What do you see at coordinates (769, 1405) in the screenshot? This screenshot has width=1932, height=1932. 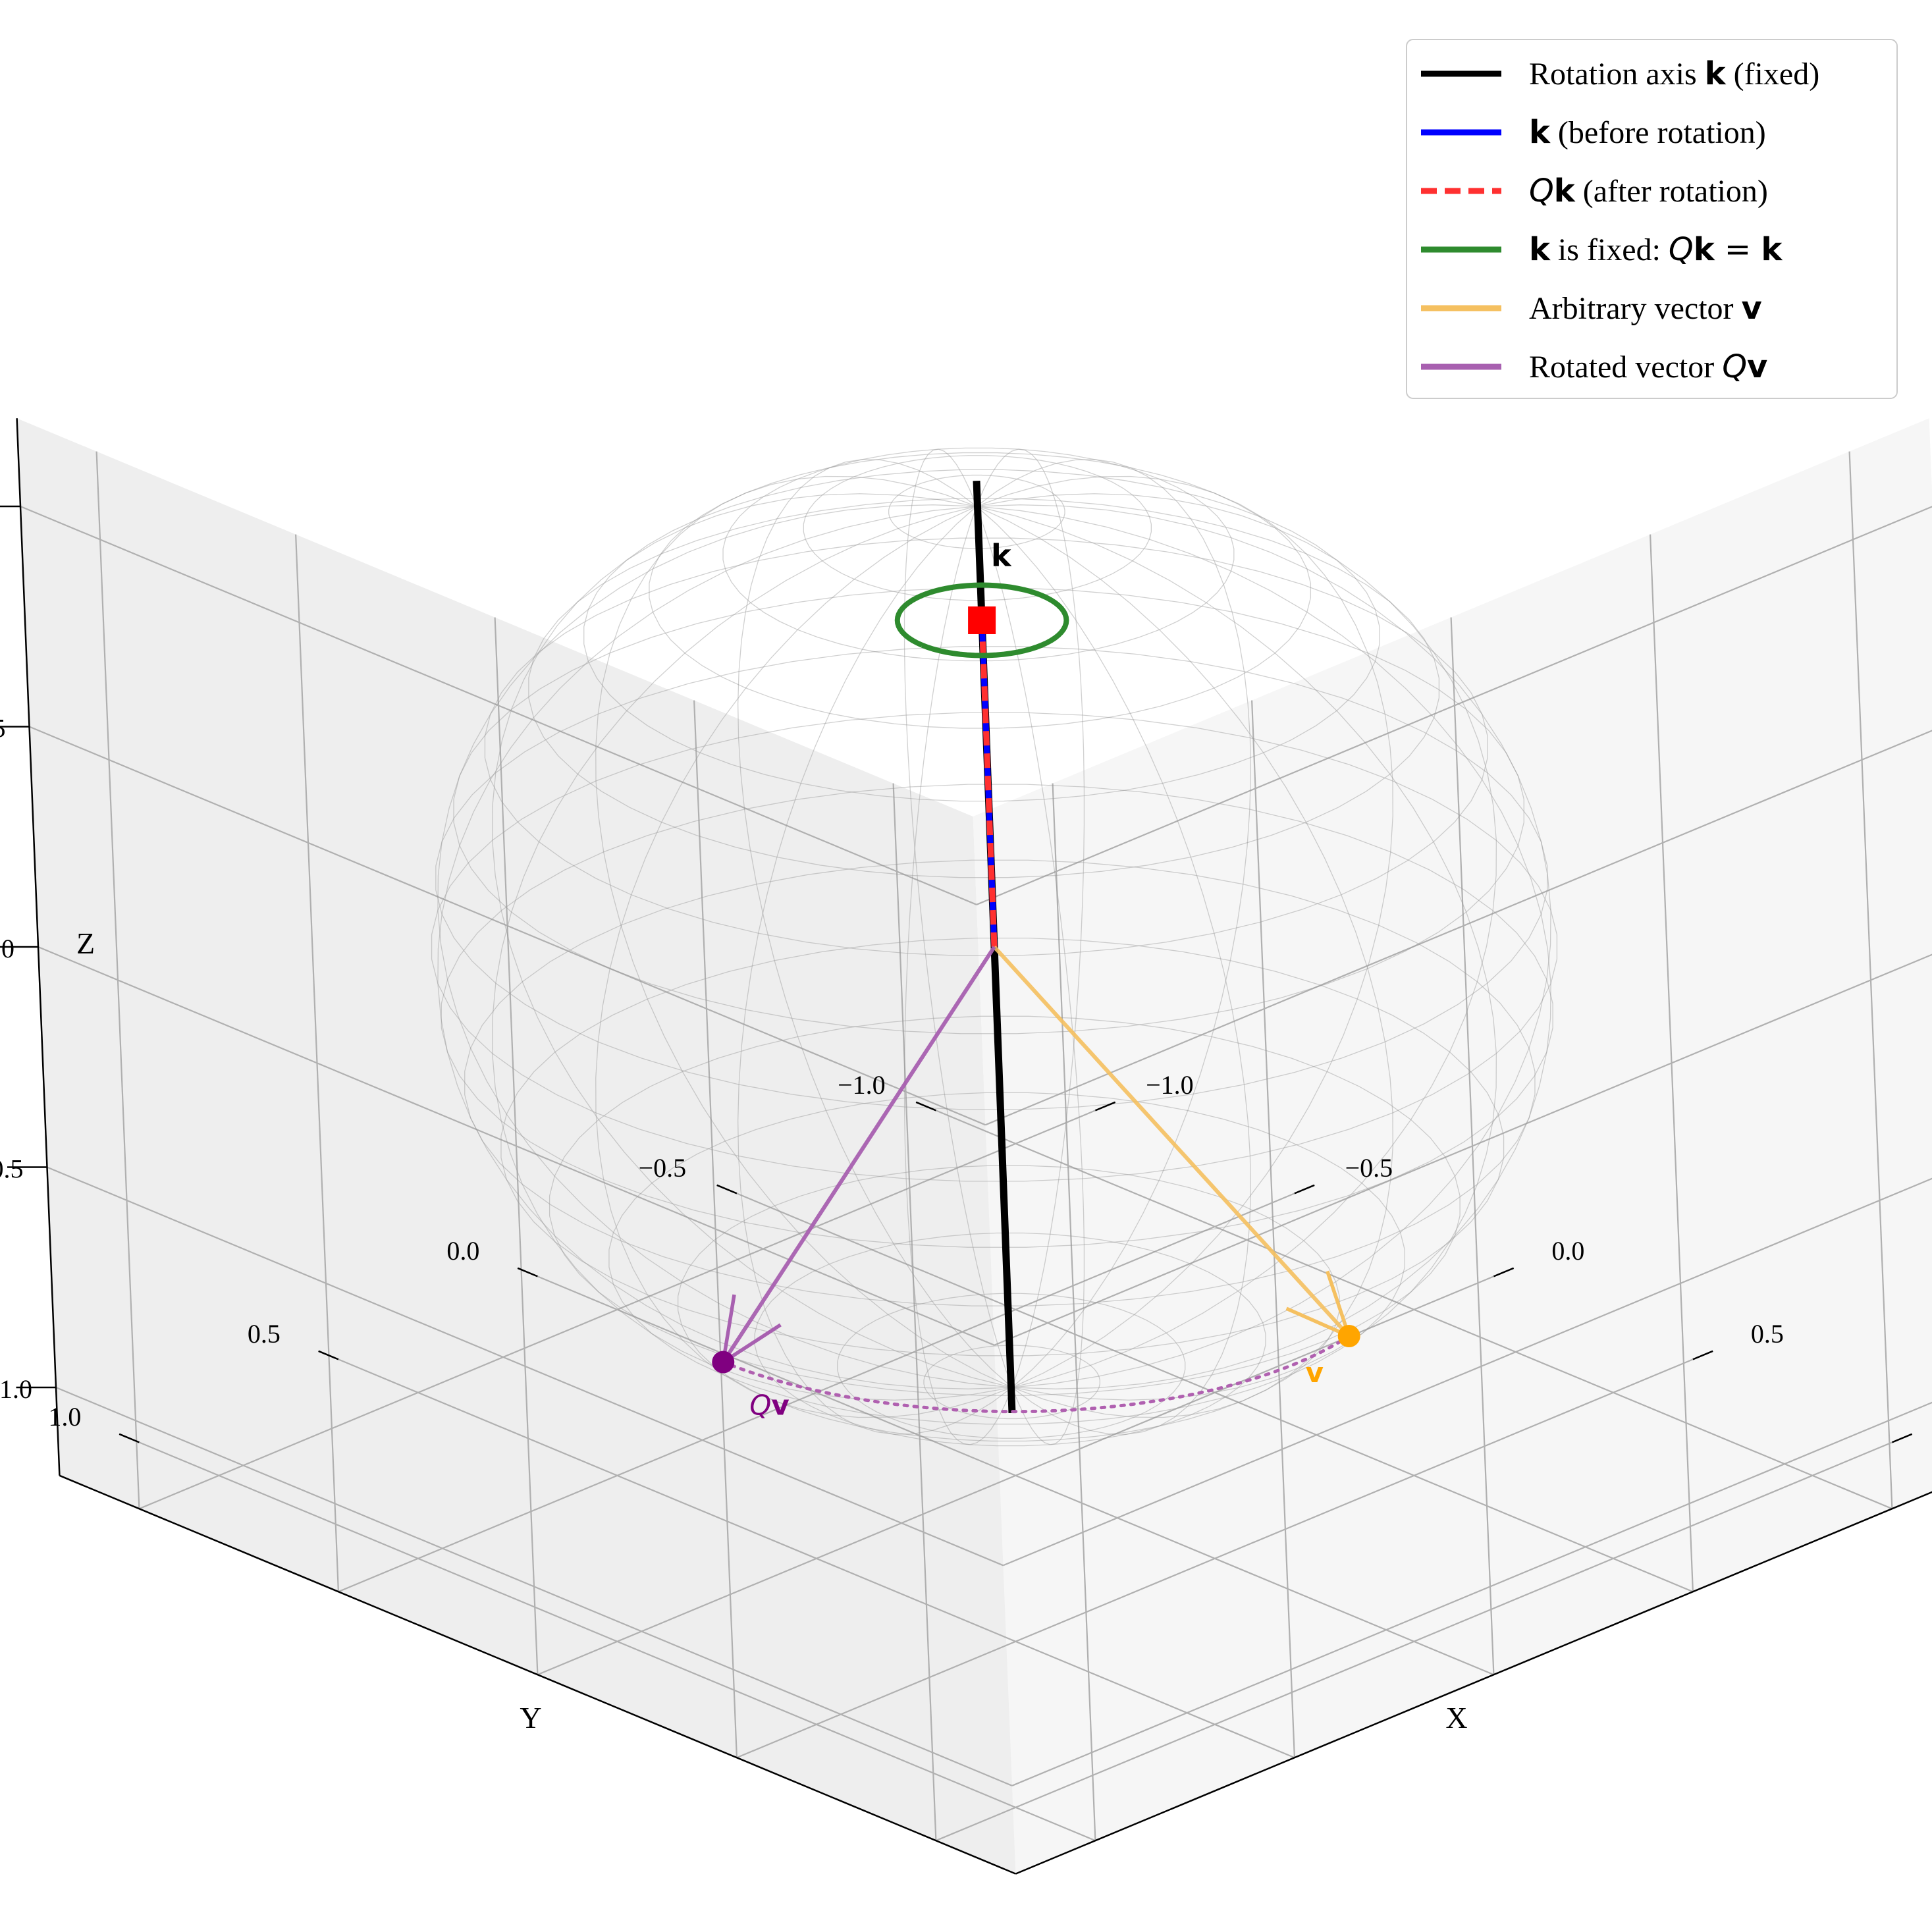 I see `qv-annotation: Qv` at bounding box center [769, 1405].